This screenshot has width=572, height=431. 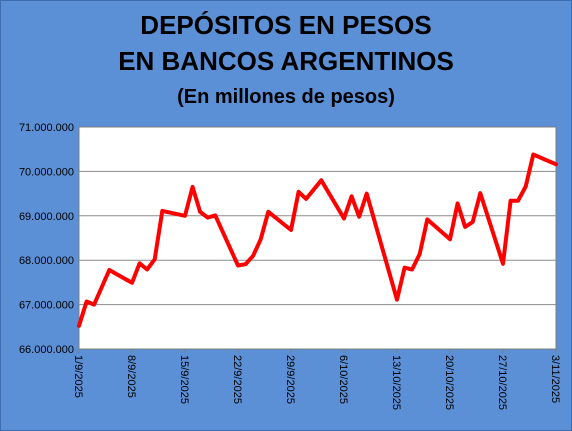 What do you see at coordinates (46, 261) in the screenshot?
I see `y-tick-label: 68.000.000` at bounding box center [46, 261].